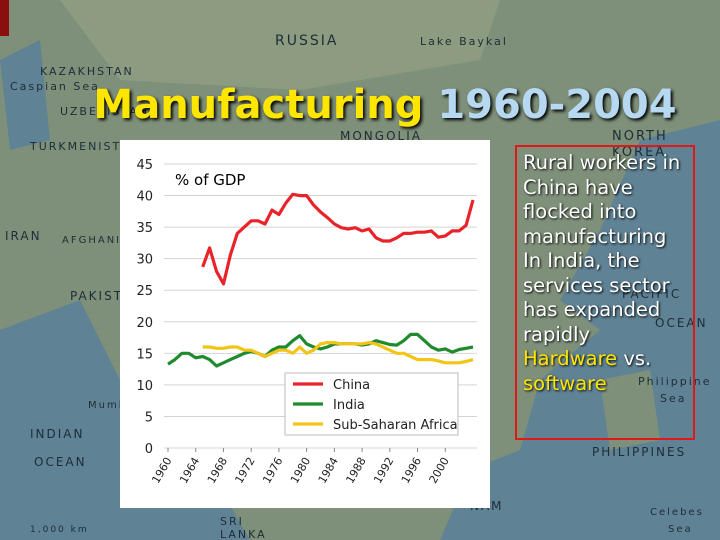  I want to click on map-label: PACIFIC, so click(651, 294).